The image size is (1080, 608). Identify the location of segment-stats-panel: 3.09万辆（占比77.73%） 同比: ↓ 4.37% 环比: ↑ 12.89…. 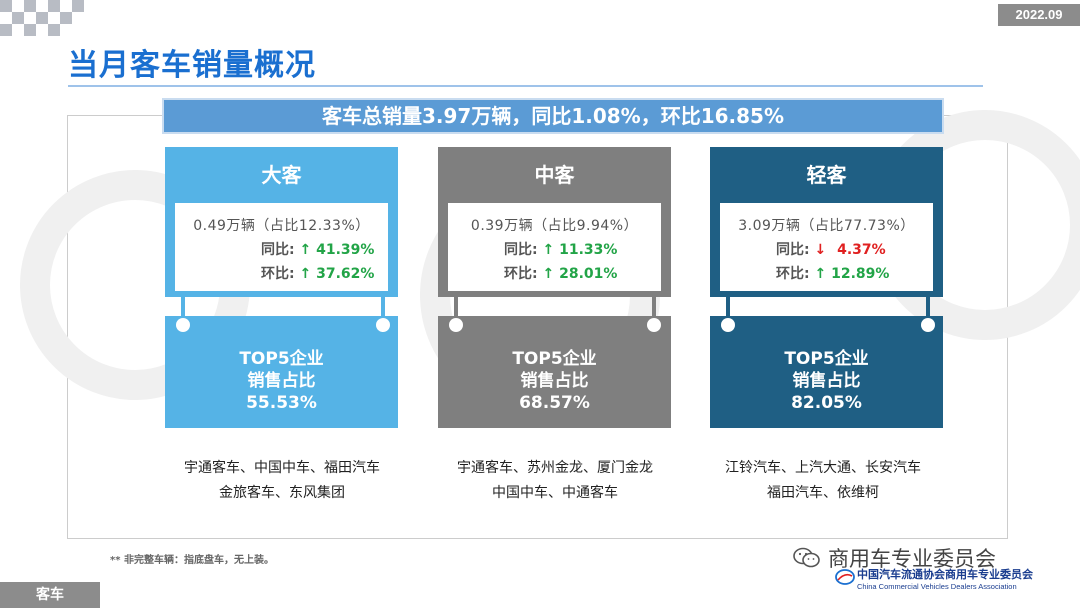
(826, 249).